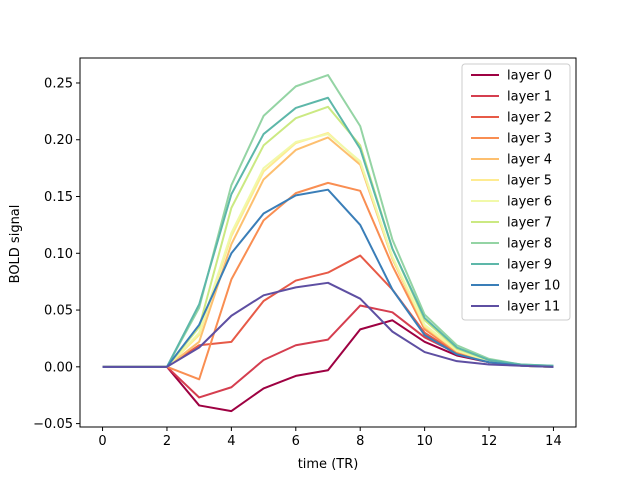 This screenshot has height=480, width=640. I want to click on legend-label: layer 6, so click(529, 202).